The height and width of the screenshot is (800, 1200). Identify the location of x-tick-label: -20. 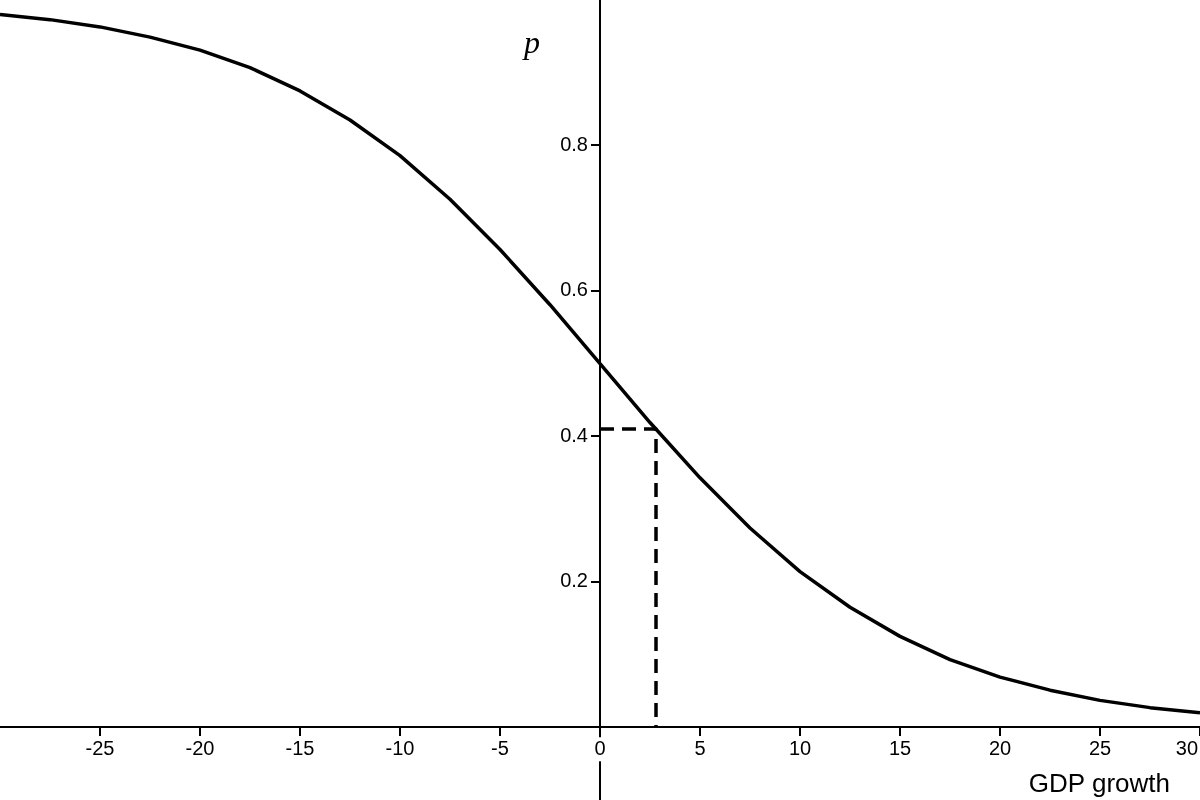
(200, 747).